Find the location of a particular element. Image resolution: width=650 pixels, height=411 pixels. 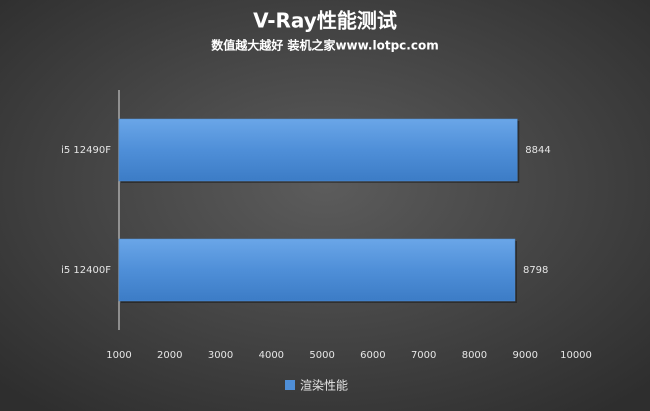

x-tick-label: 9000 is located at coordinates (524, 355).